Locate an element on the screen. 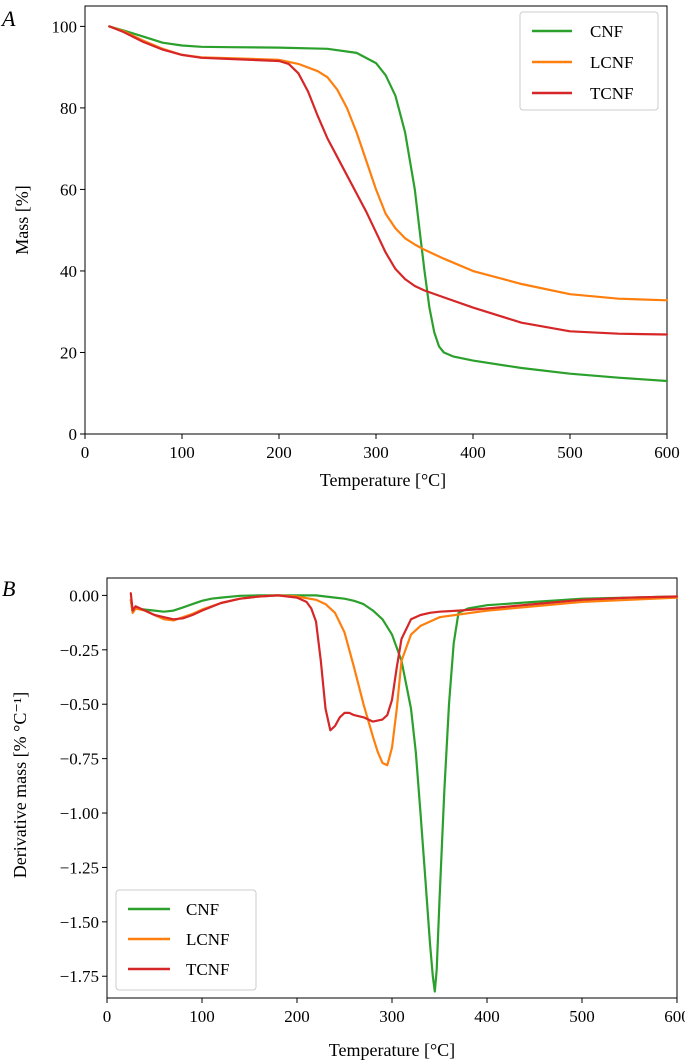  panel-b-letter: B is located at coordinates (8, 588).